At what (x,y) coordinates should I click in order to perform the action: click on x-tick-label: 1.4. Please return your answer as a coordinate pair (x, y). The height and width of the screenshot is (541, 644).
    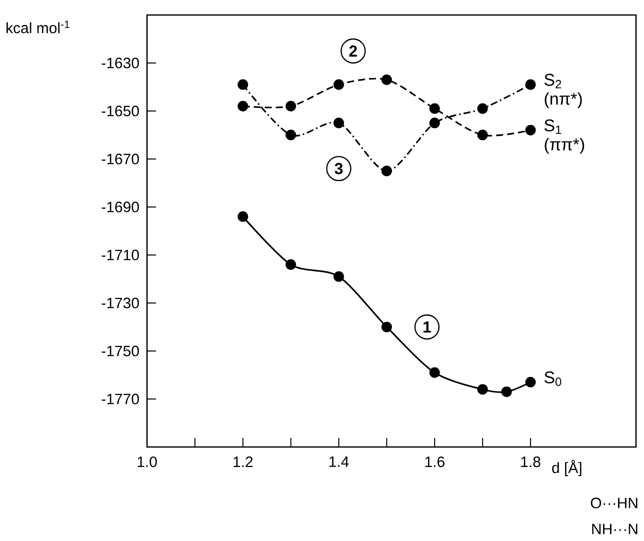
    Looking at the image, I should click on (339, 461).